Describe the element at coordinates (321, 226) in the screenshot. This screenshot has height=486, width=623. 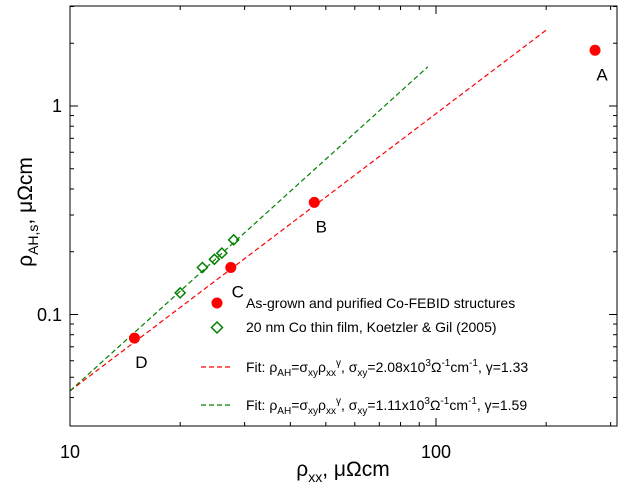
I see `point-label-B: B` at that location.